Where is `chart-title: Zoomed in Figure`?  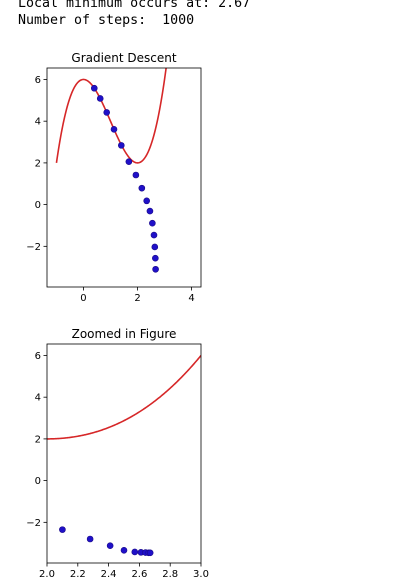 chart-title: Zoomed in Figure is located at coordinates (124, 334).